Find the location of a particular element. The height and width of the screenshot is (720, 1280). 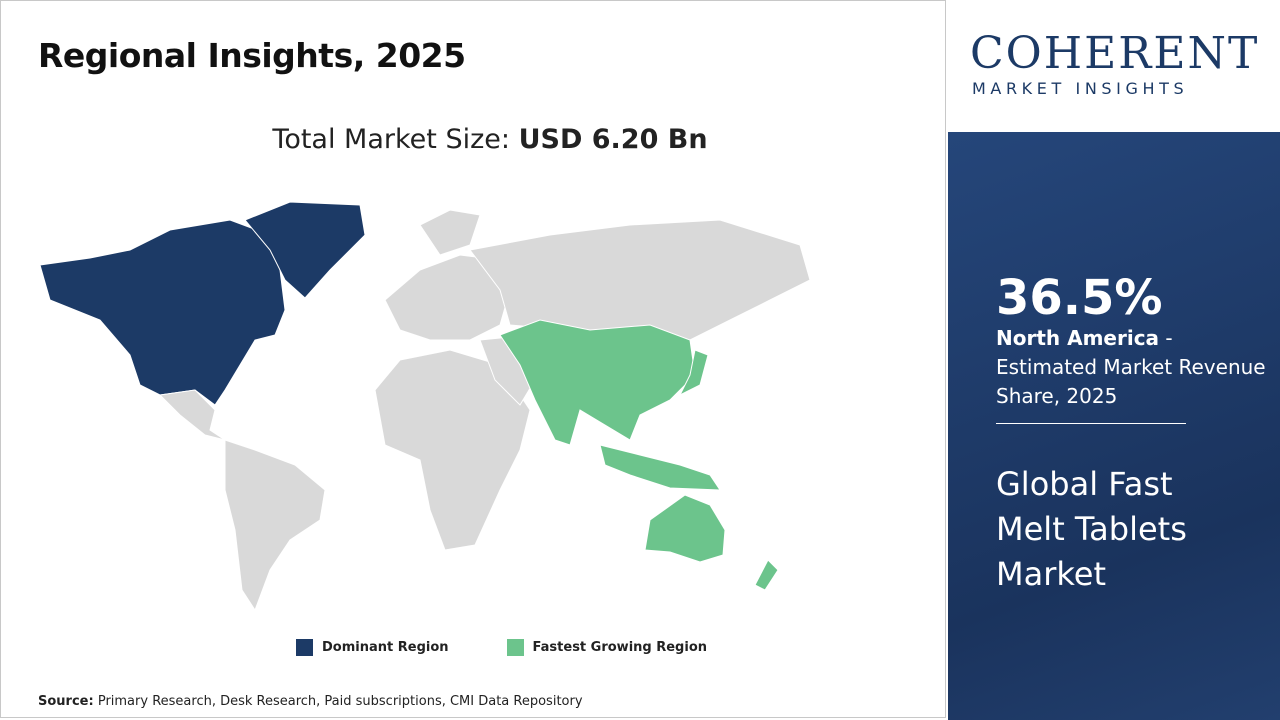

title: Regional Insights, 2025 is located at coordinates (252, 55).